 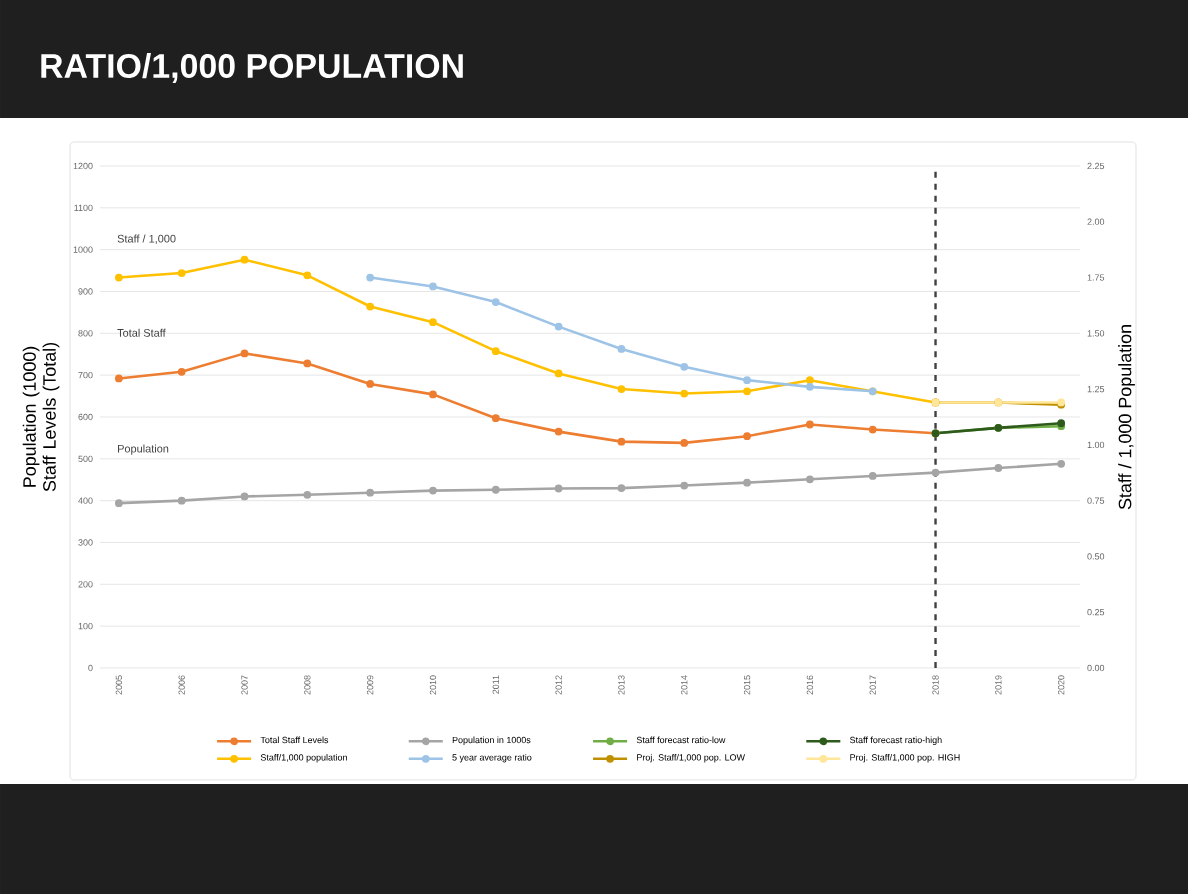 What do you see at coordinates (1126, 417) in the screenshot?
I see `y2-axis-title: Staff / 1,000 Population` at bounding box center [1126, 417].